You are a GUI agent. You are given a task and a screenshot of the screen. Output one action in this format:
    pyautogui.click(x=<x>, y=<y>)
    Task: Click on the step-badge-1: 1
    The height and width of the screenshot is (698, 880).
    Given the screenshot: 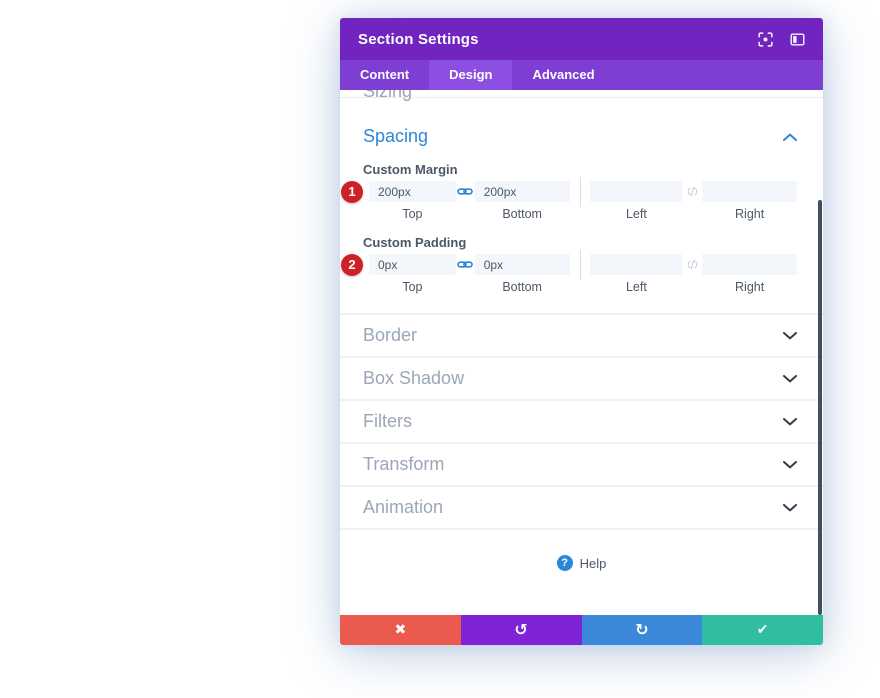 What is the action you would take?
    pyautogui.click(x=352, y=191)
    